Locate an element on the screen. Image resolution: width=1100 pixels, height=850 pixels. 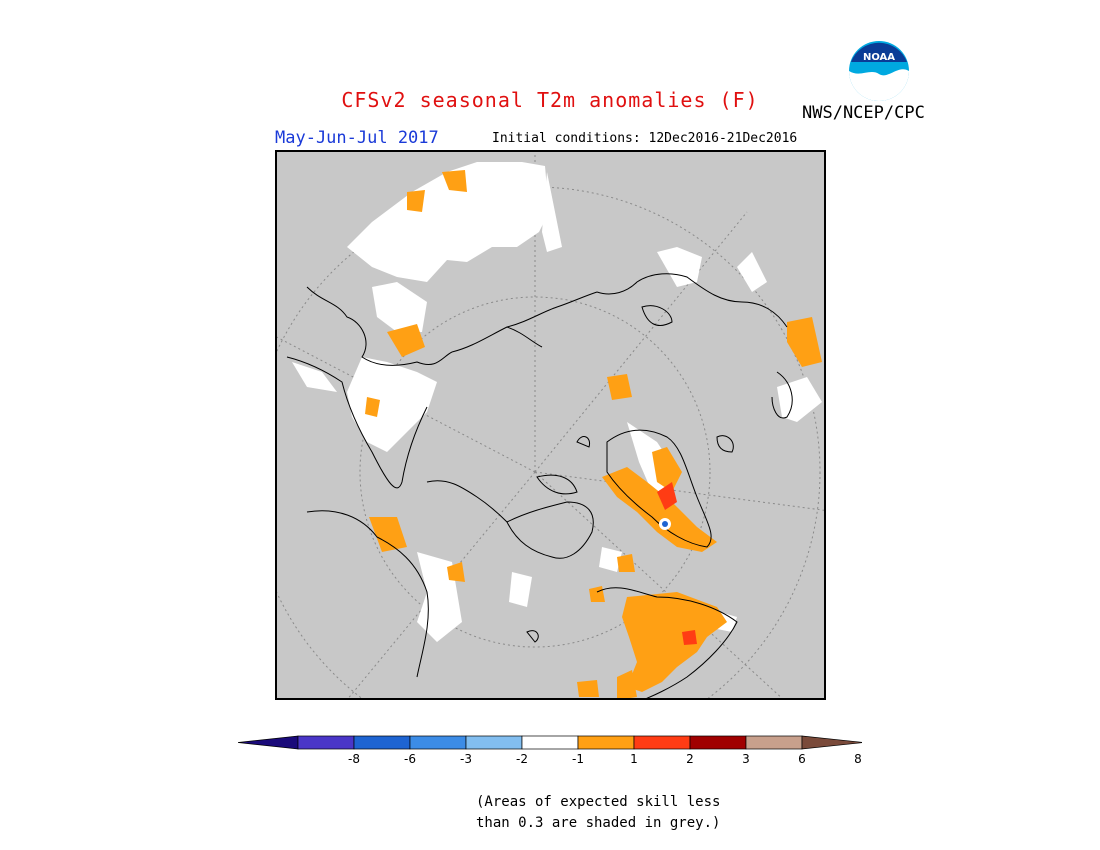
noaa-logo-text: NOAA is located at coordinates (879, 57).